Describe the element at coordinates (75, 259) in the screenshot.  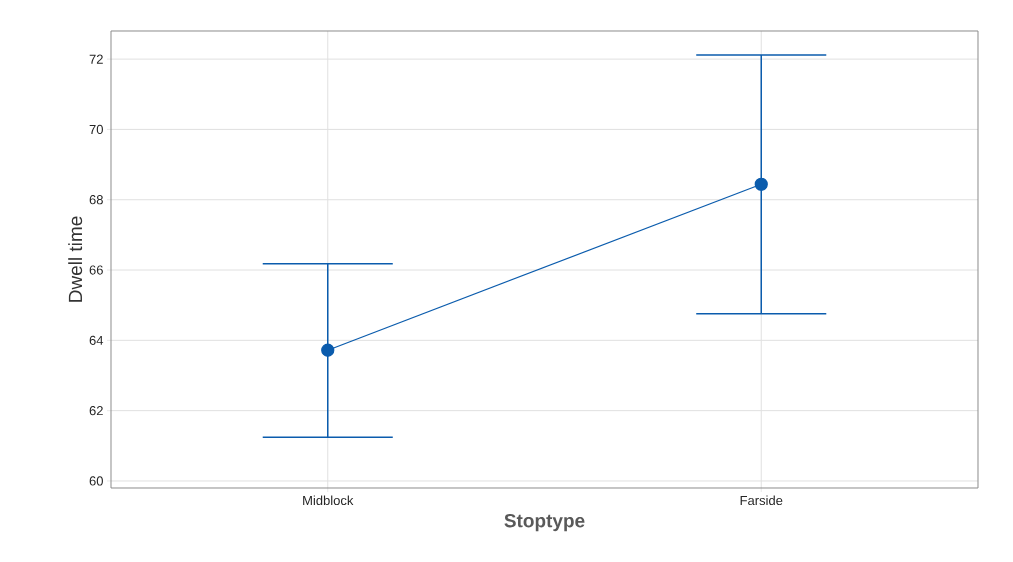
I see `y-axis-title: Dwell time` at that location.